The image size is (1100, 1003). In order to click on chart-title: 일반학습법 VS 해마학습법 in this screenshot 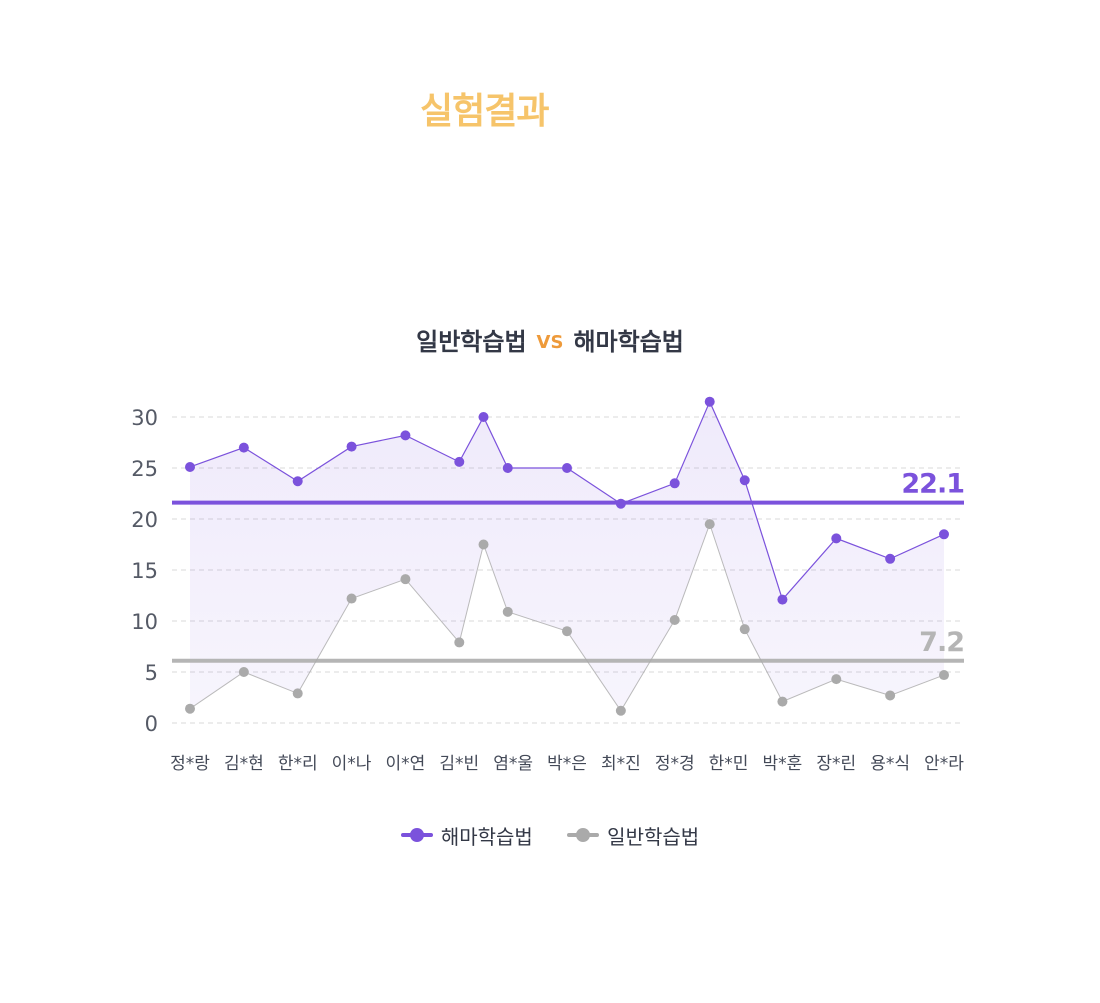, I will do `click(550, 339)`.